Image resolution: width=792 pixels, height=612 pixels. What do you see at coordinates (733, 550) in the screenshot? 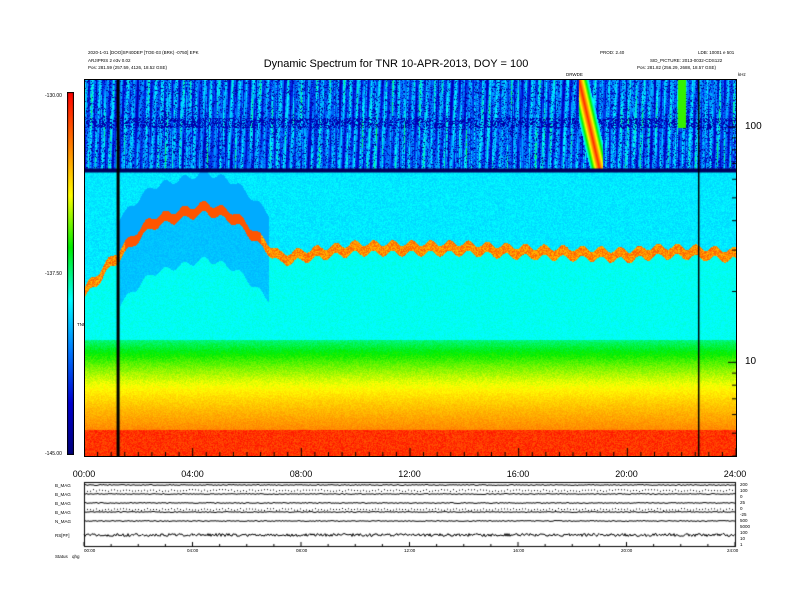
I see `panel-tick-label: 24:00` at bounding box center [733, 550].